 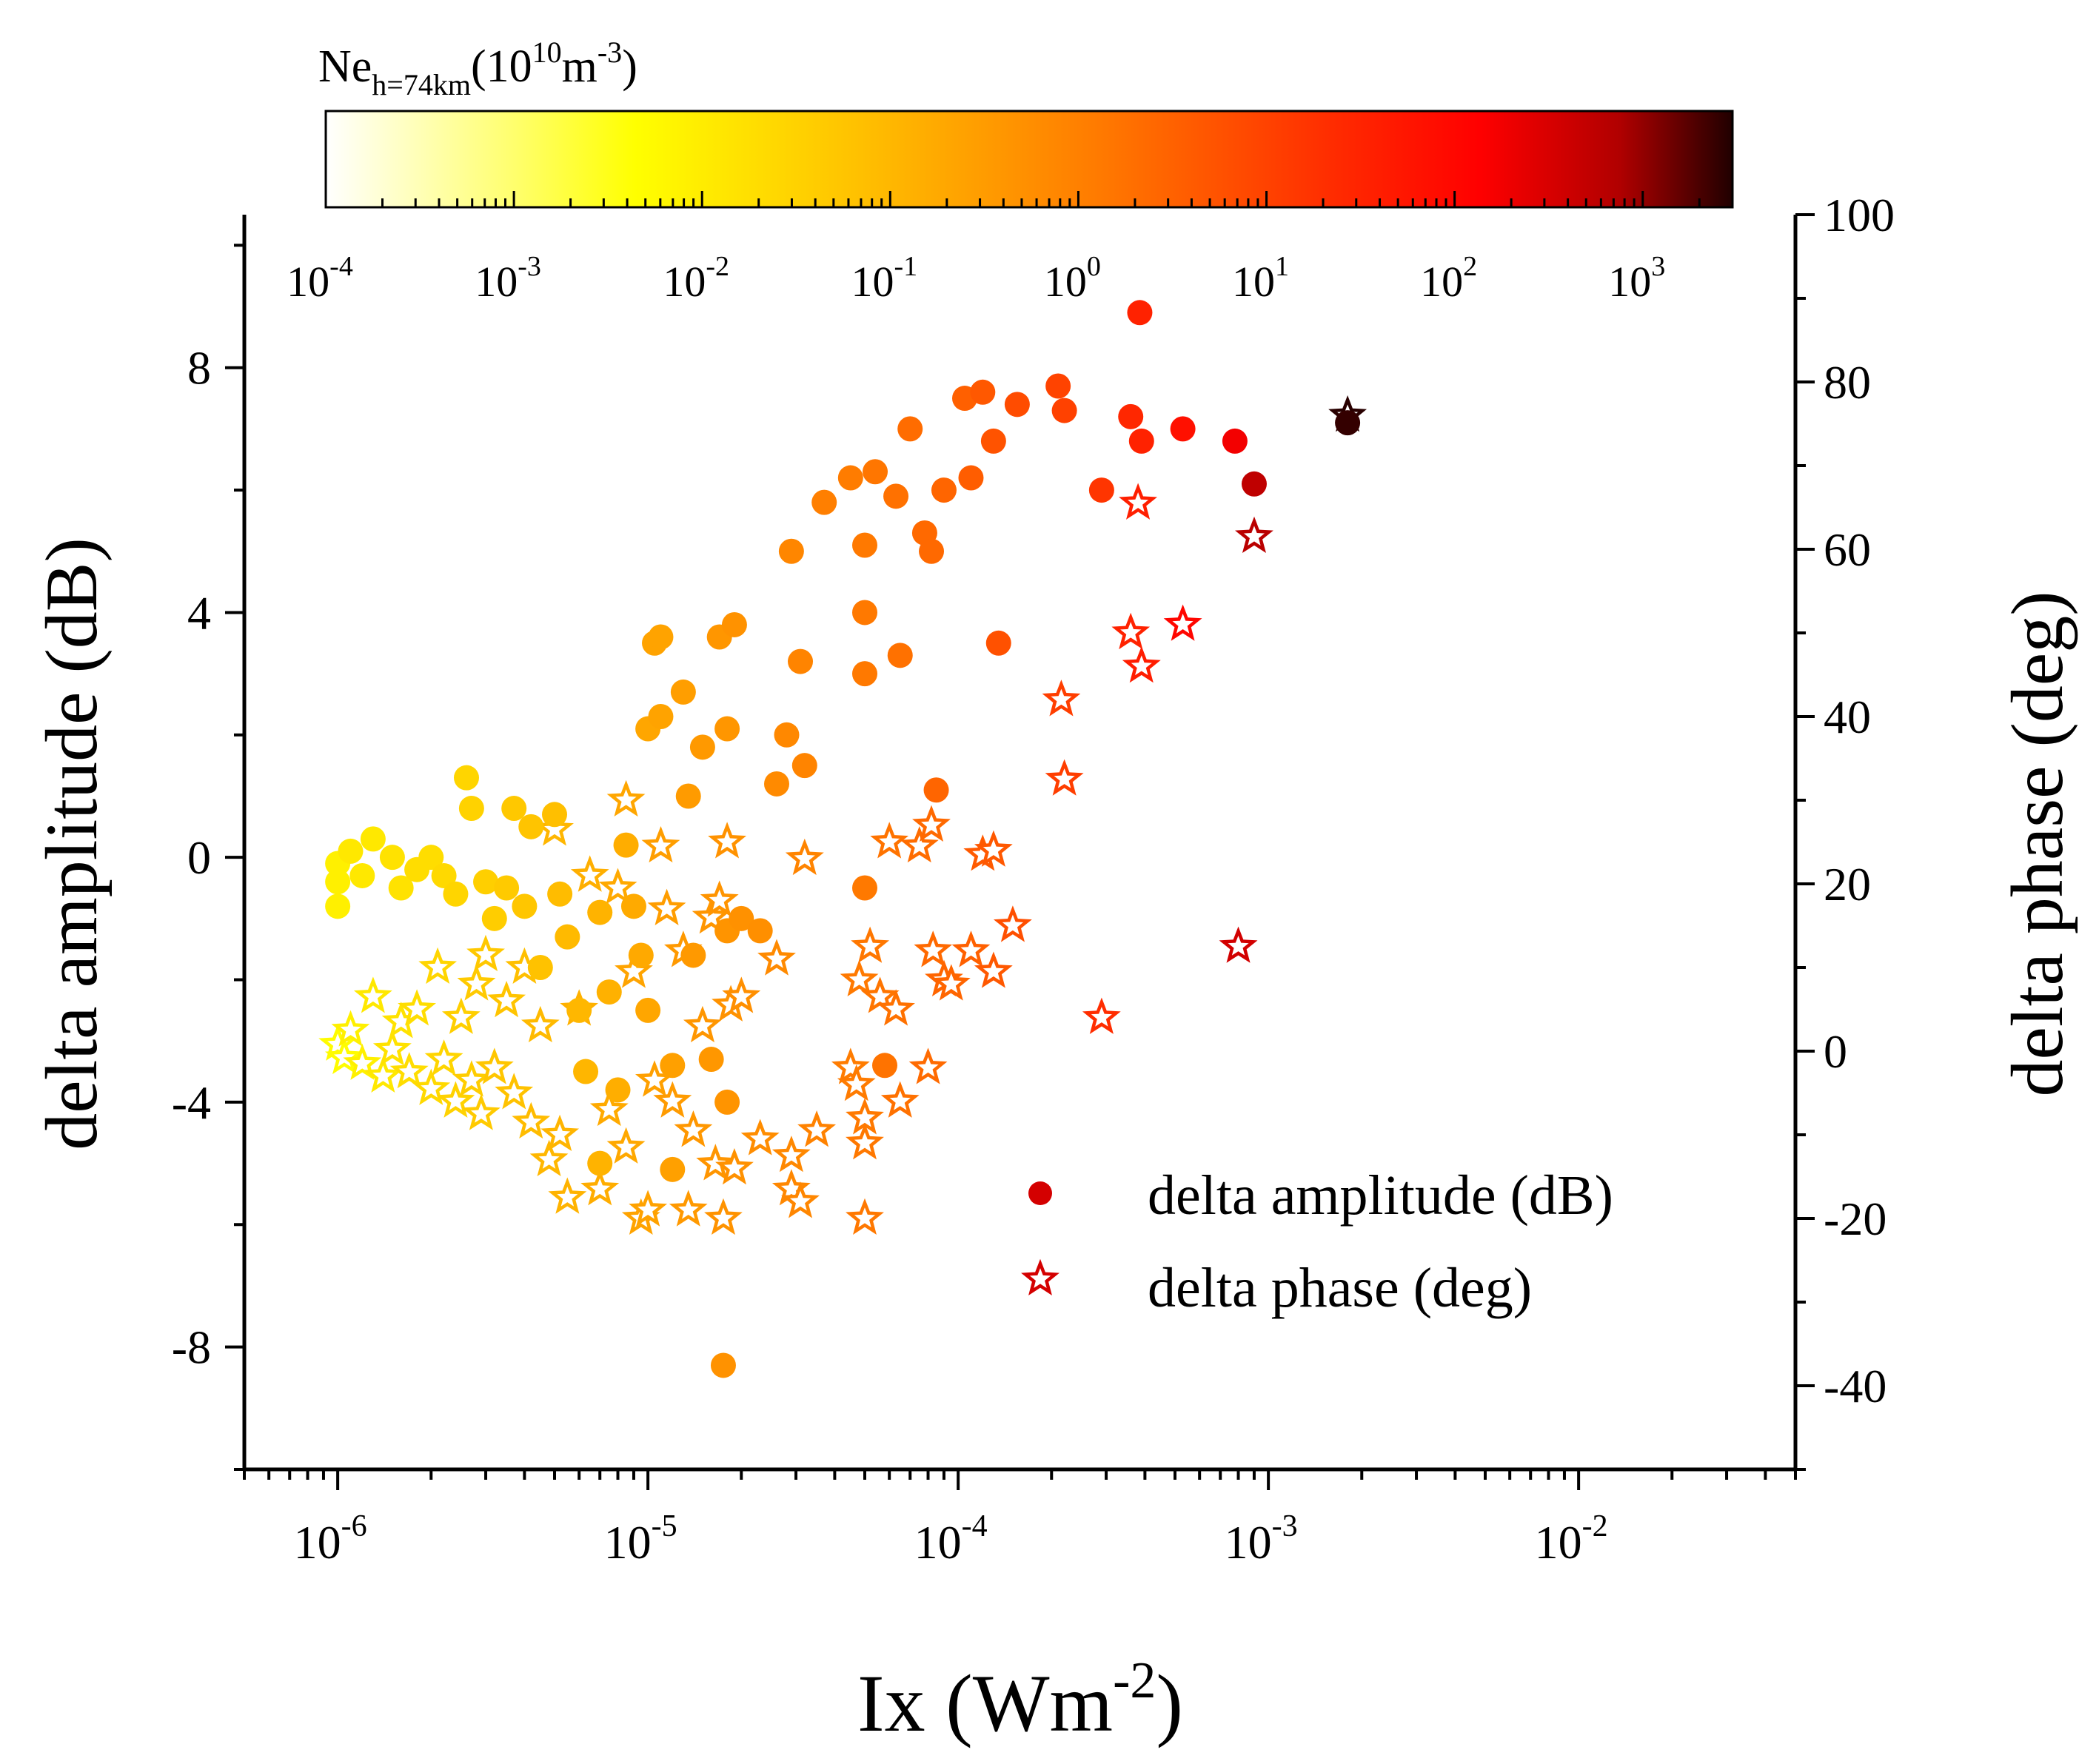 What do you see at coordinates (1571, 1539) in the screenshot?
I see `x-tick-label: 10⁻²` at bounding box center [1571, 1539].